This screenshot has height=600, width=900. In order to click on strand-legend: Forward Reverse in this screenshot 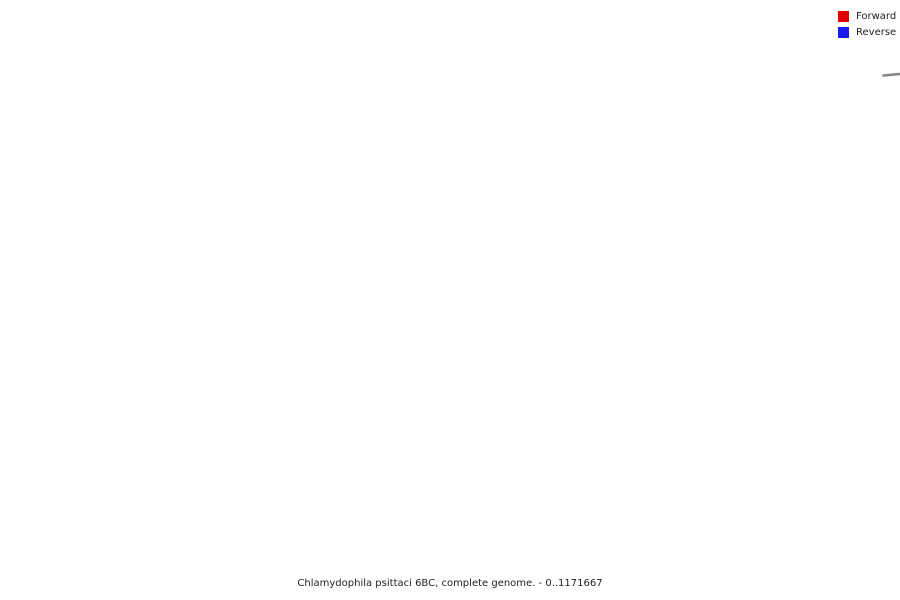, I will do `click(867, 24)`.